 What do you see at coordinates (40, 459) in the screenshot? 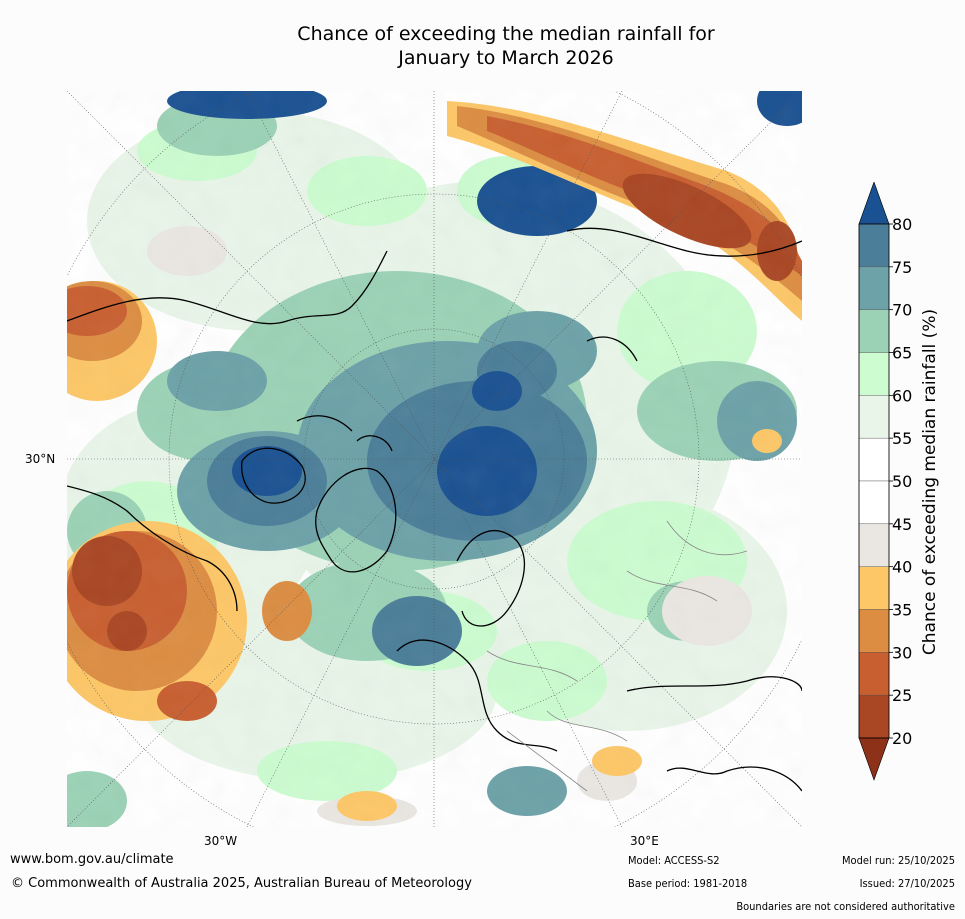
I see `latitude-label: 30°N` at bounding box center [40, 459].